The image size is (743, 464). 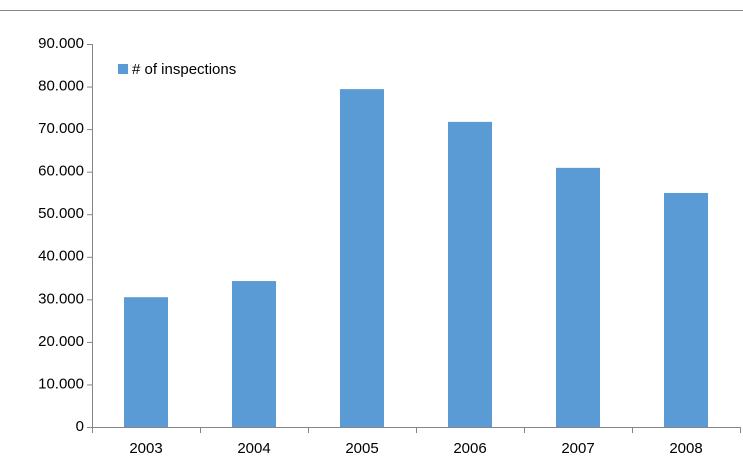 I want to click on legend-label: # of inspections, so click(x=184, y=69).